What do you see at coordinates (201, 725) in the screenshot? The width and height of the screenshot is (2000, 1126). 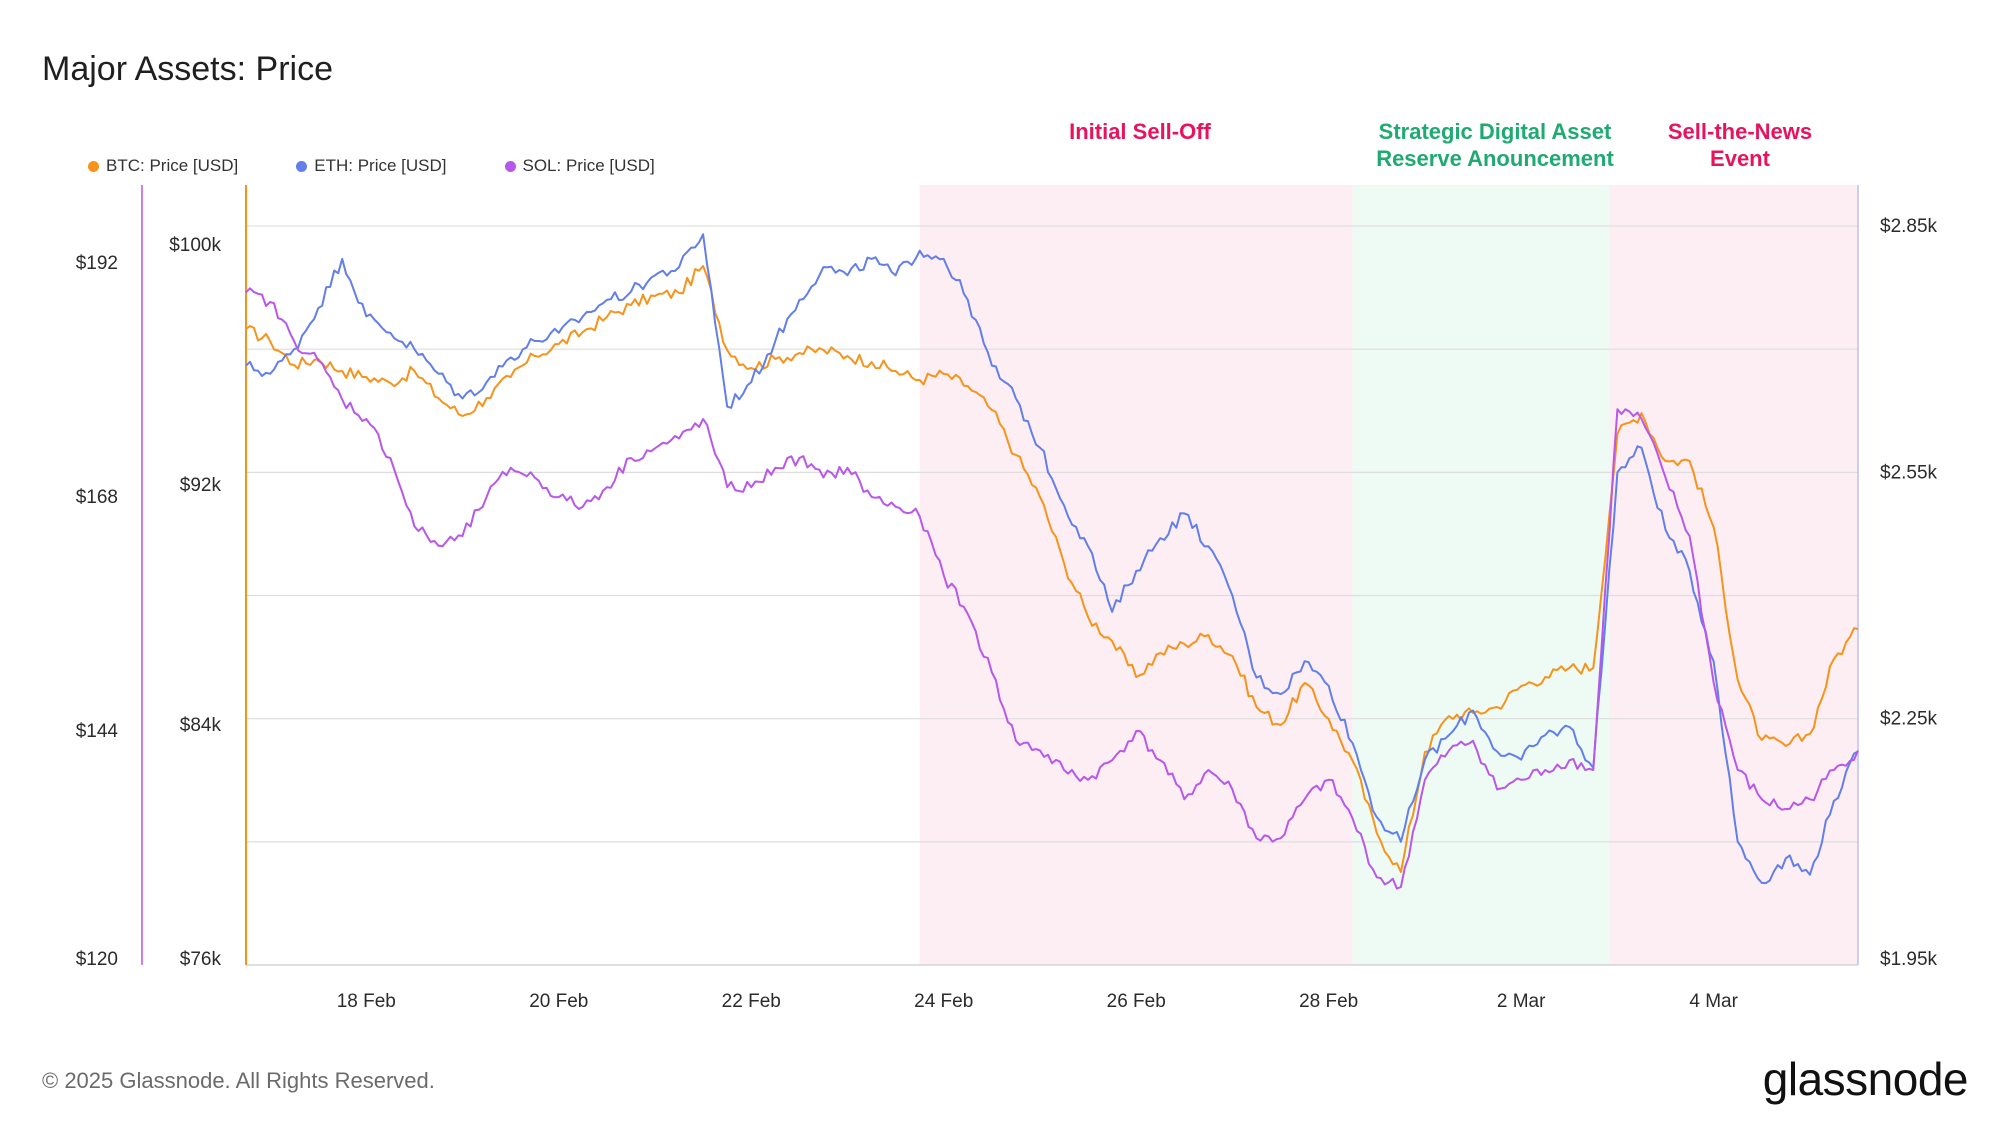 I see `btc-tick-label: $84k` at bounding box center [201, 725].